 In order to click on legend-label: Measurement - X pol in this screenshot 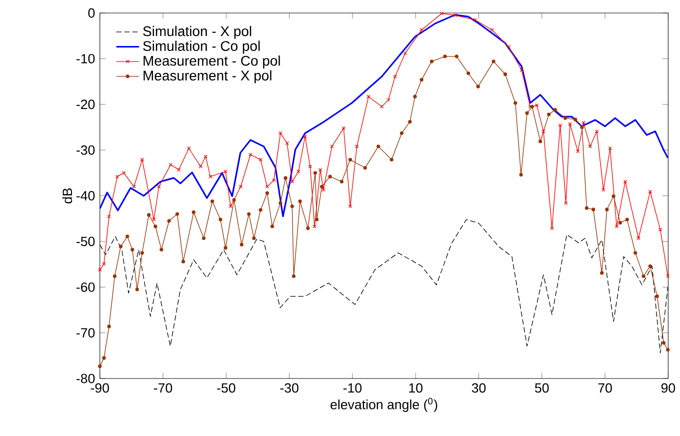, I will do `click(208, 77)`.